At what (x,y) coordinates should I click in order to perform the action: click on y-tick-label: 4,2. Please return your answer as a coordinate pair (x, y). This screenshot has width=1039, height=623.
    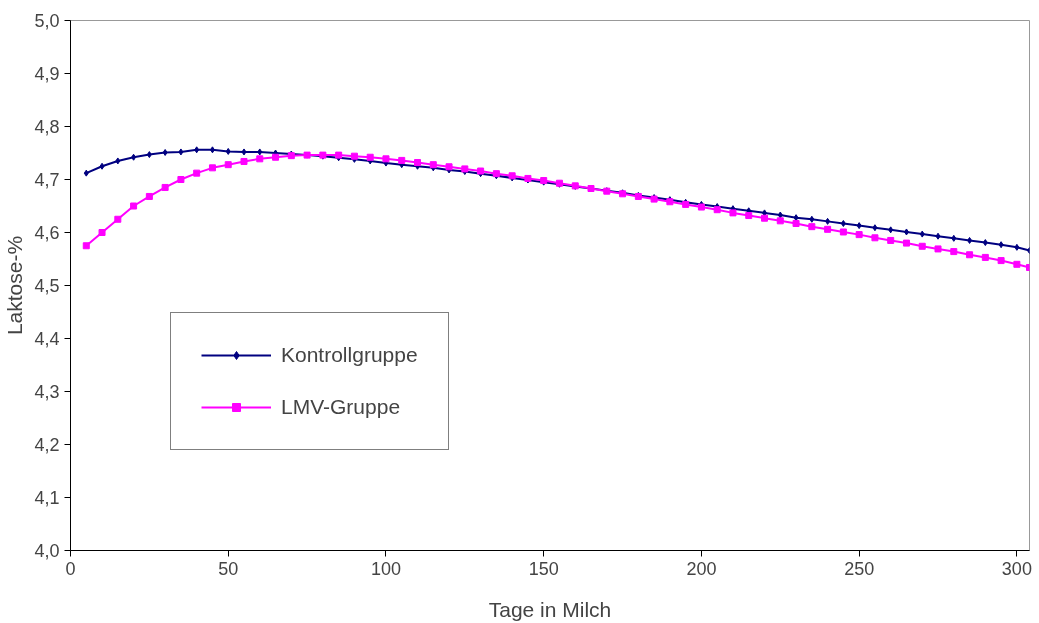
    Looking at the image, I should click on (47, 445).